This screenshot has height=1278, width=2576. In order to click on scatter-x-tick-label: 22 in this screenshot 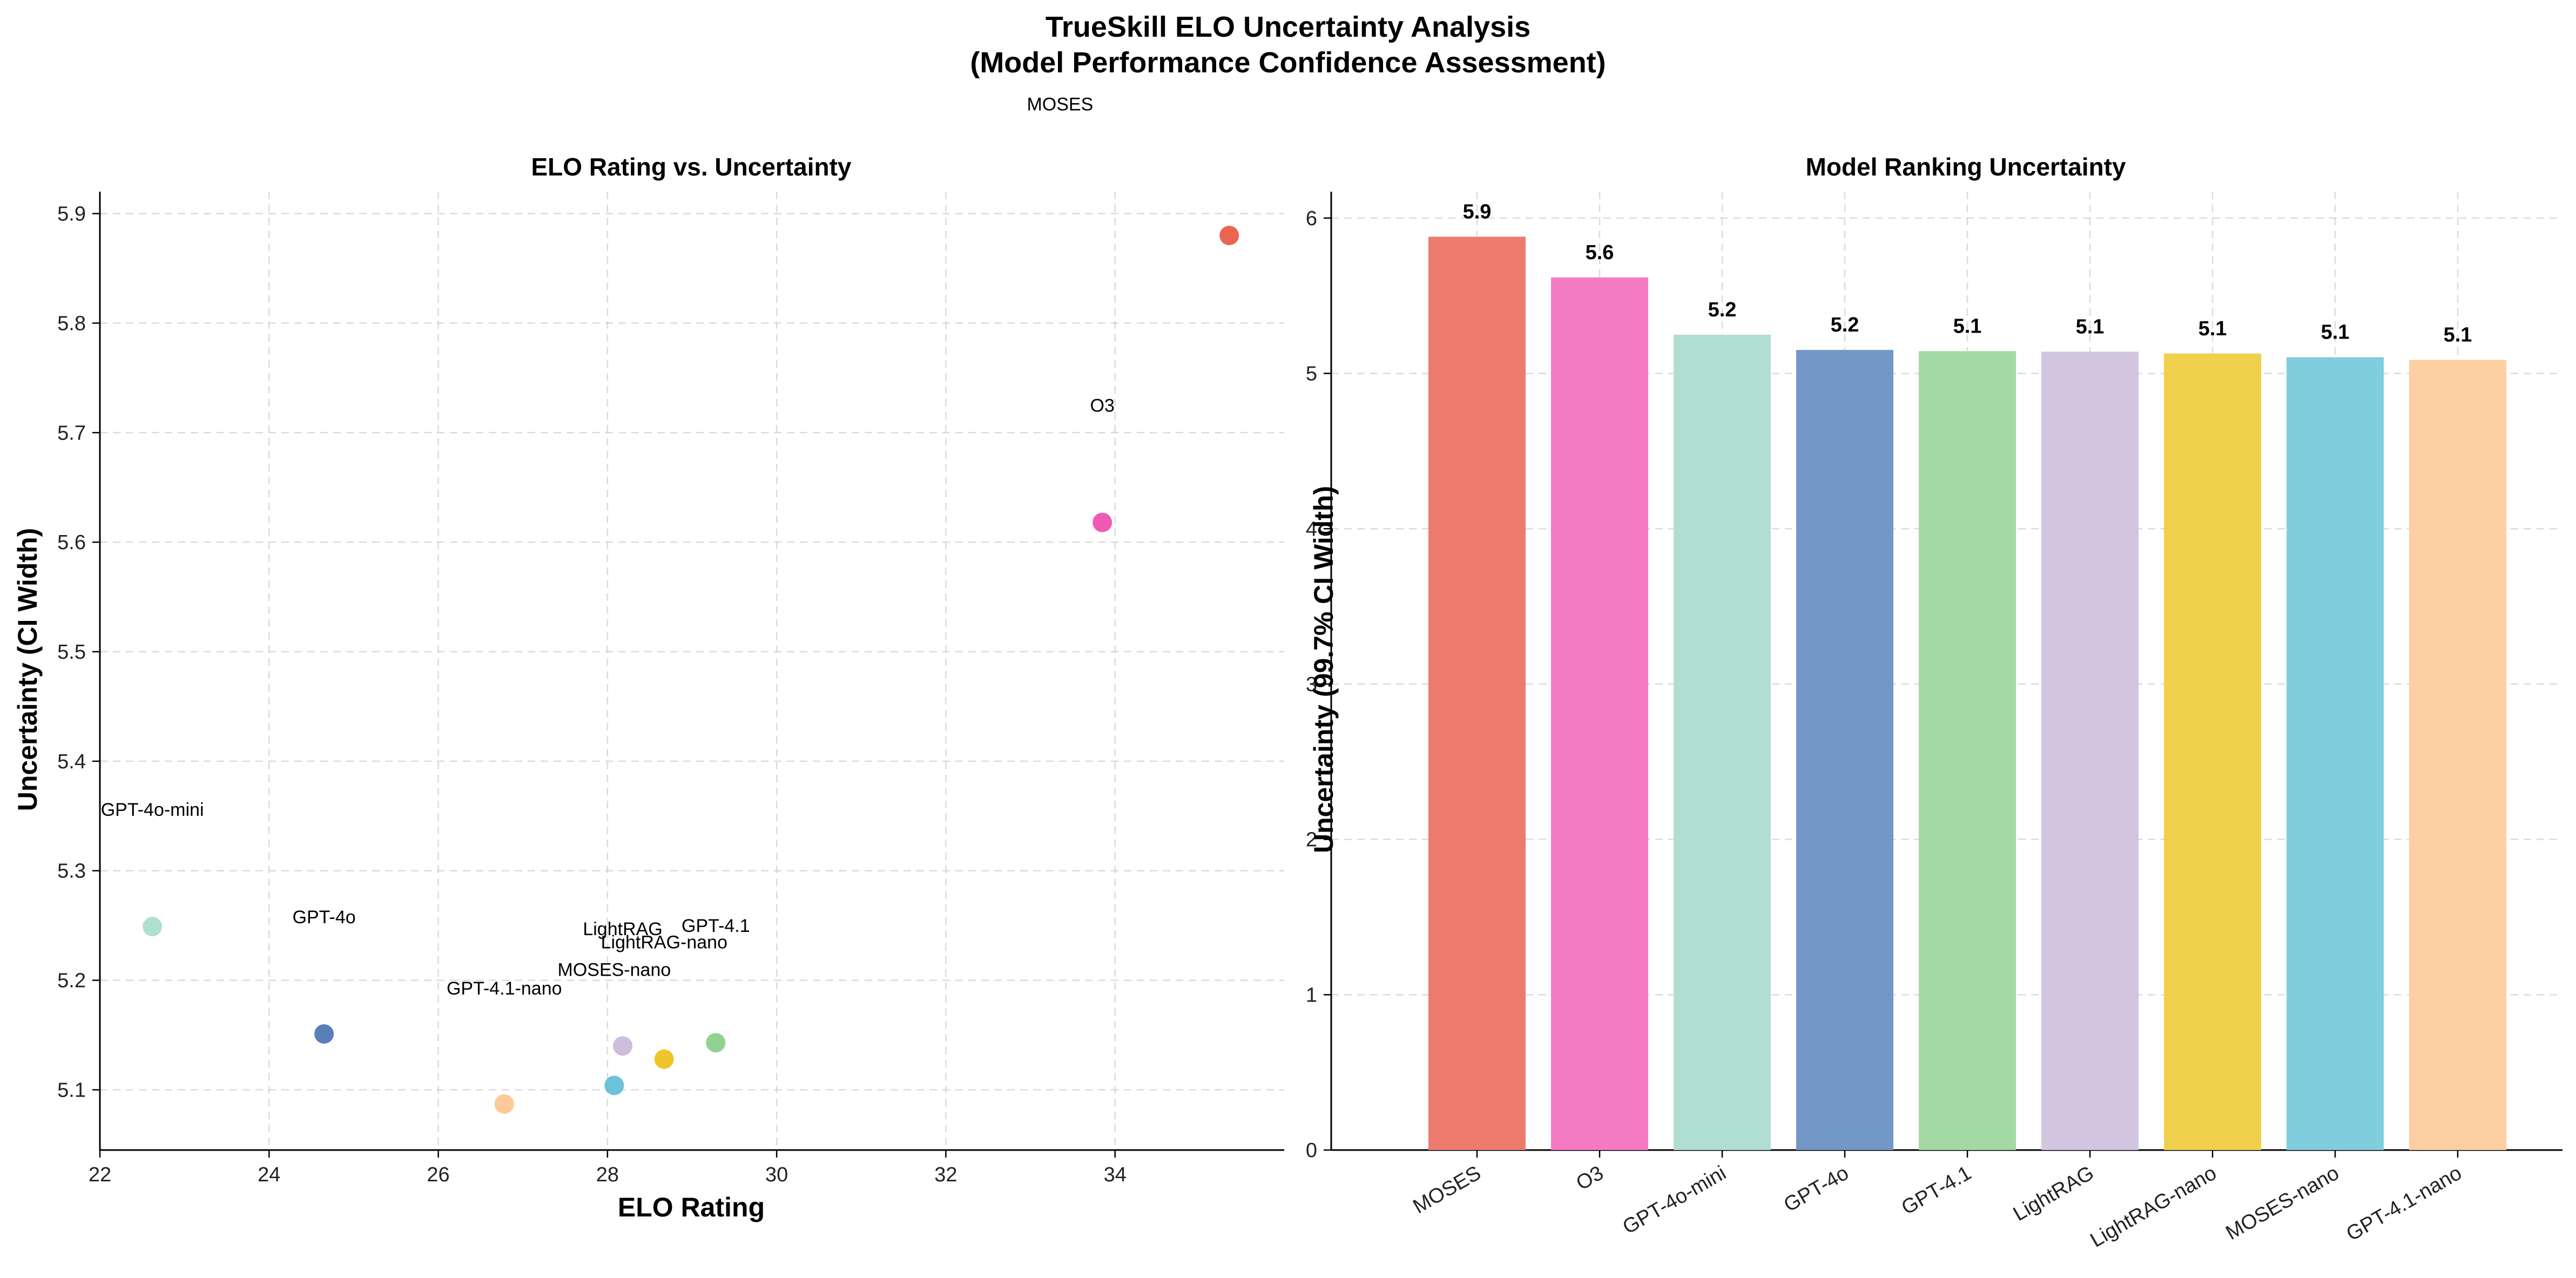, I will do `click(100, 1175)`.